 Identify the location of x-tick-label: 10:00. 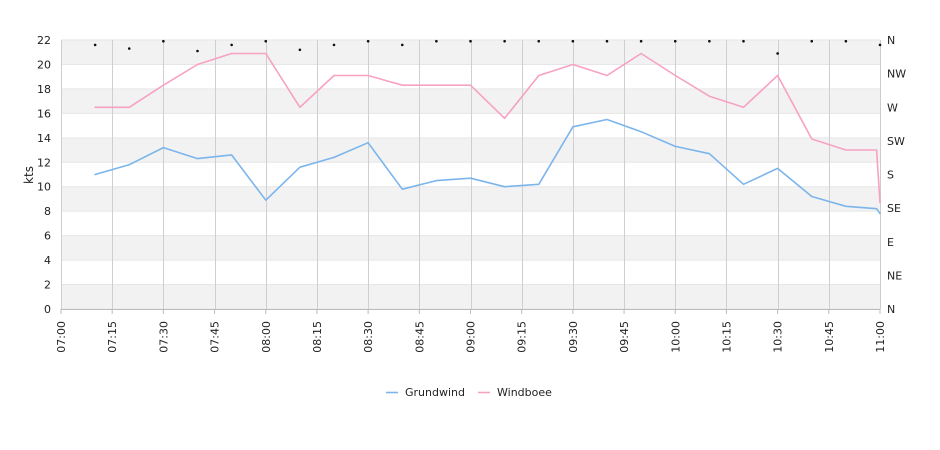
(675, 337).